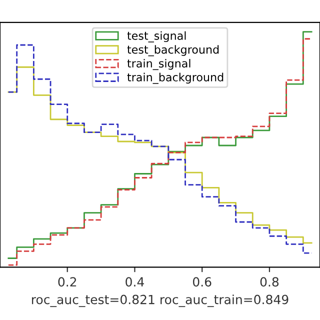 The height and width of the screenshot is (320, 320). I want to click on legend-label: test_signal, so click(156, 36).